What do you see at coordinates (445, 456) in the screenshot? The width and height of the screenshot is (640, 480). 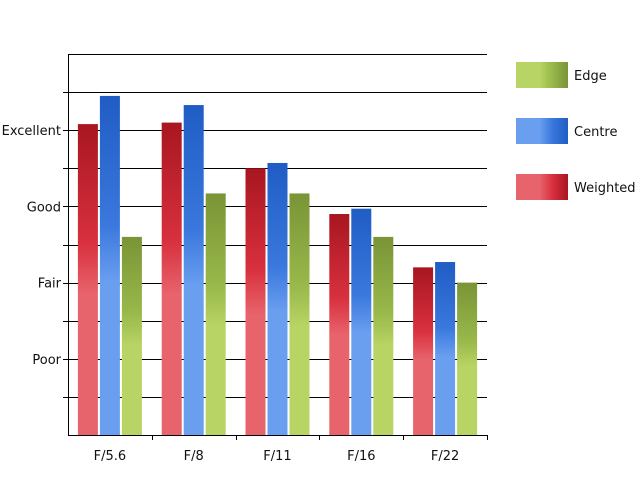 I see `x-tick-label: F/22` at bounding box center [445, 456].